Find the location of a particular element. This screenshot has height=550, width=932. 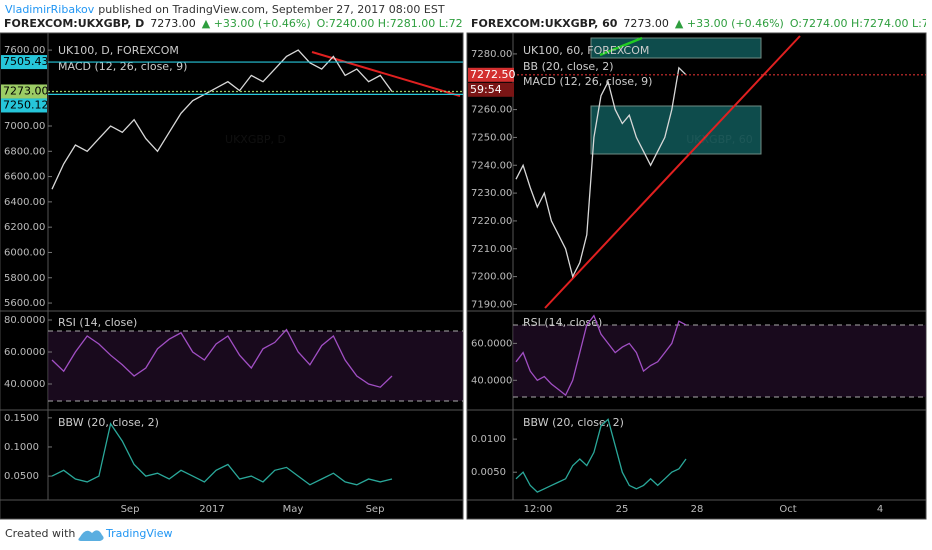

y-tick-label: 6000.00 is located at coordinates (24, 252).